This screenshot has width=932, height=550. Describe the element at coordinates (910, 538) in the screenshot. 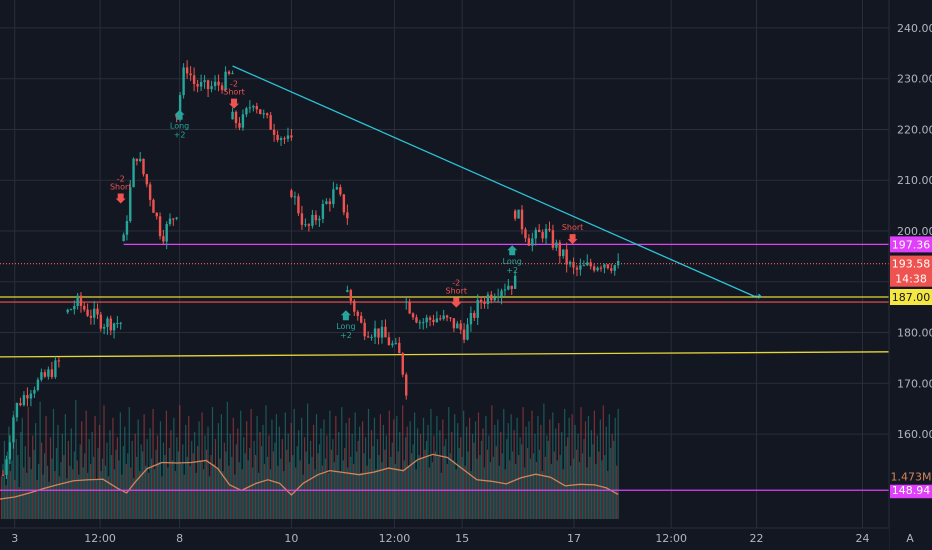

I see `auto-scale-button: A` at that location.